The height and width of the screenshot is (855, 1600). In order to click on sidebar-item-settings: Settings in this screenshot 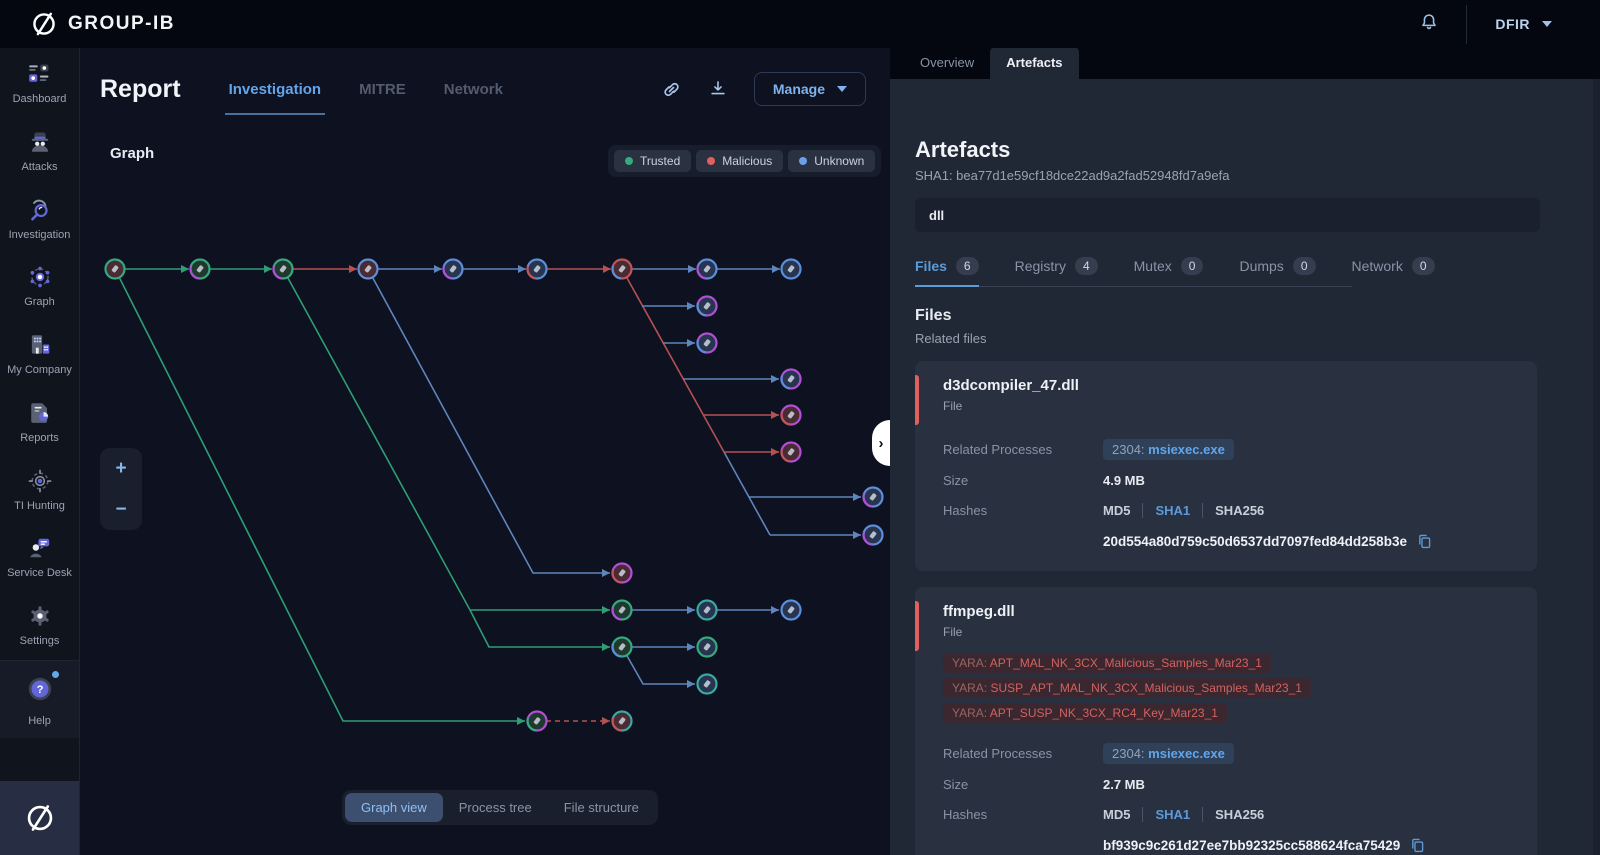, I will do `click(39, 624)`.